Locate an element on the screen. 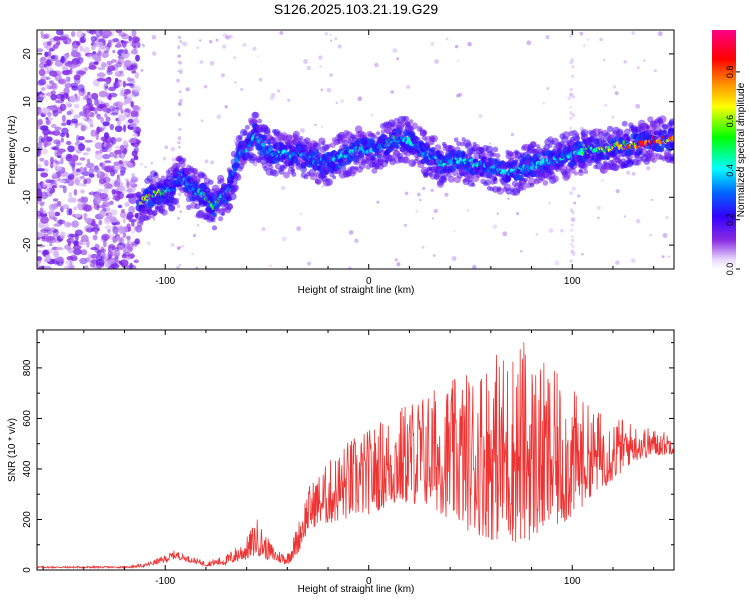 The width and height of the screenshot is (750, 605). y-tick-label: 10 is located at coordinates (27, 102).